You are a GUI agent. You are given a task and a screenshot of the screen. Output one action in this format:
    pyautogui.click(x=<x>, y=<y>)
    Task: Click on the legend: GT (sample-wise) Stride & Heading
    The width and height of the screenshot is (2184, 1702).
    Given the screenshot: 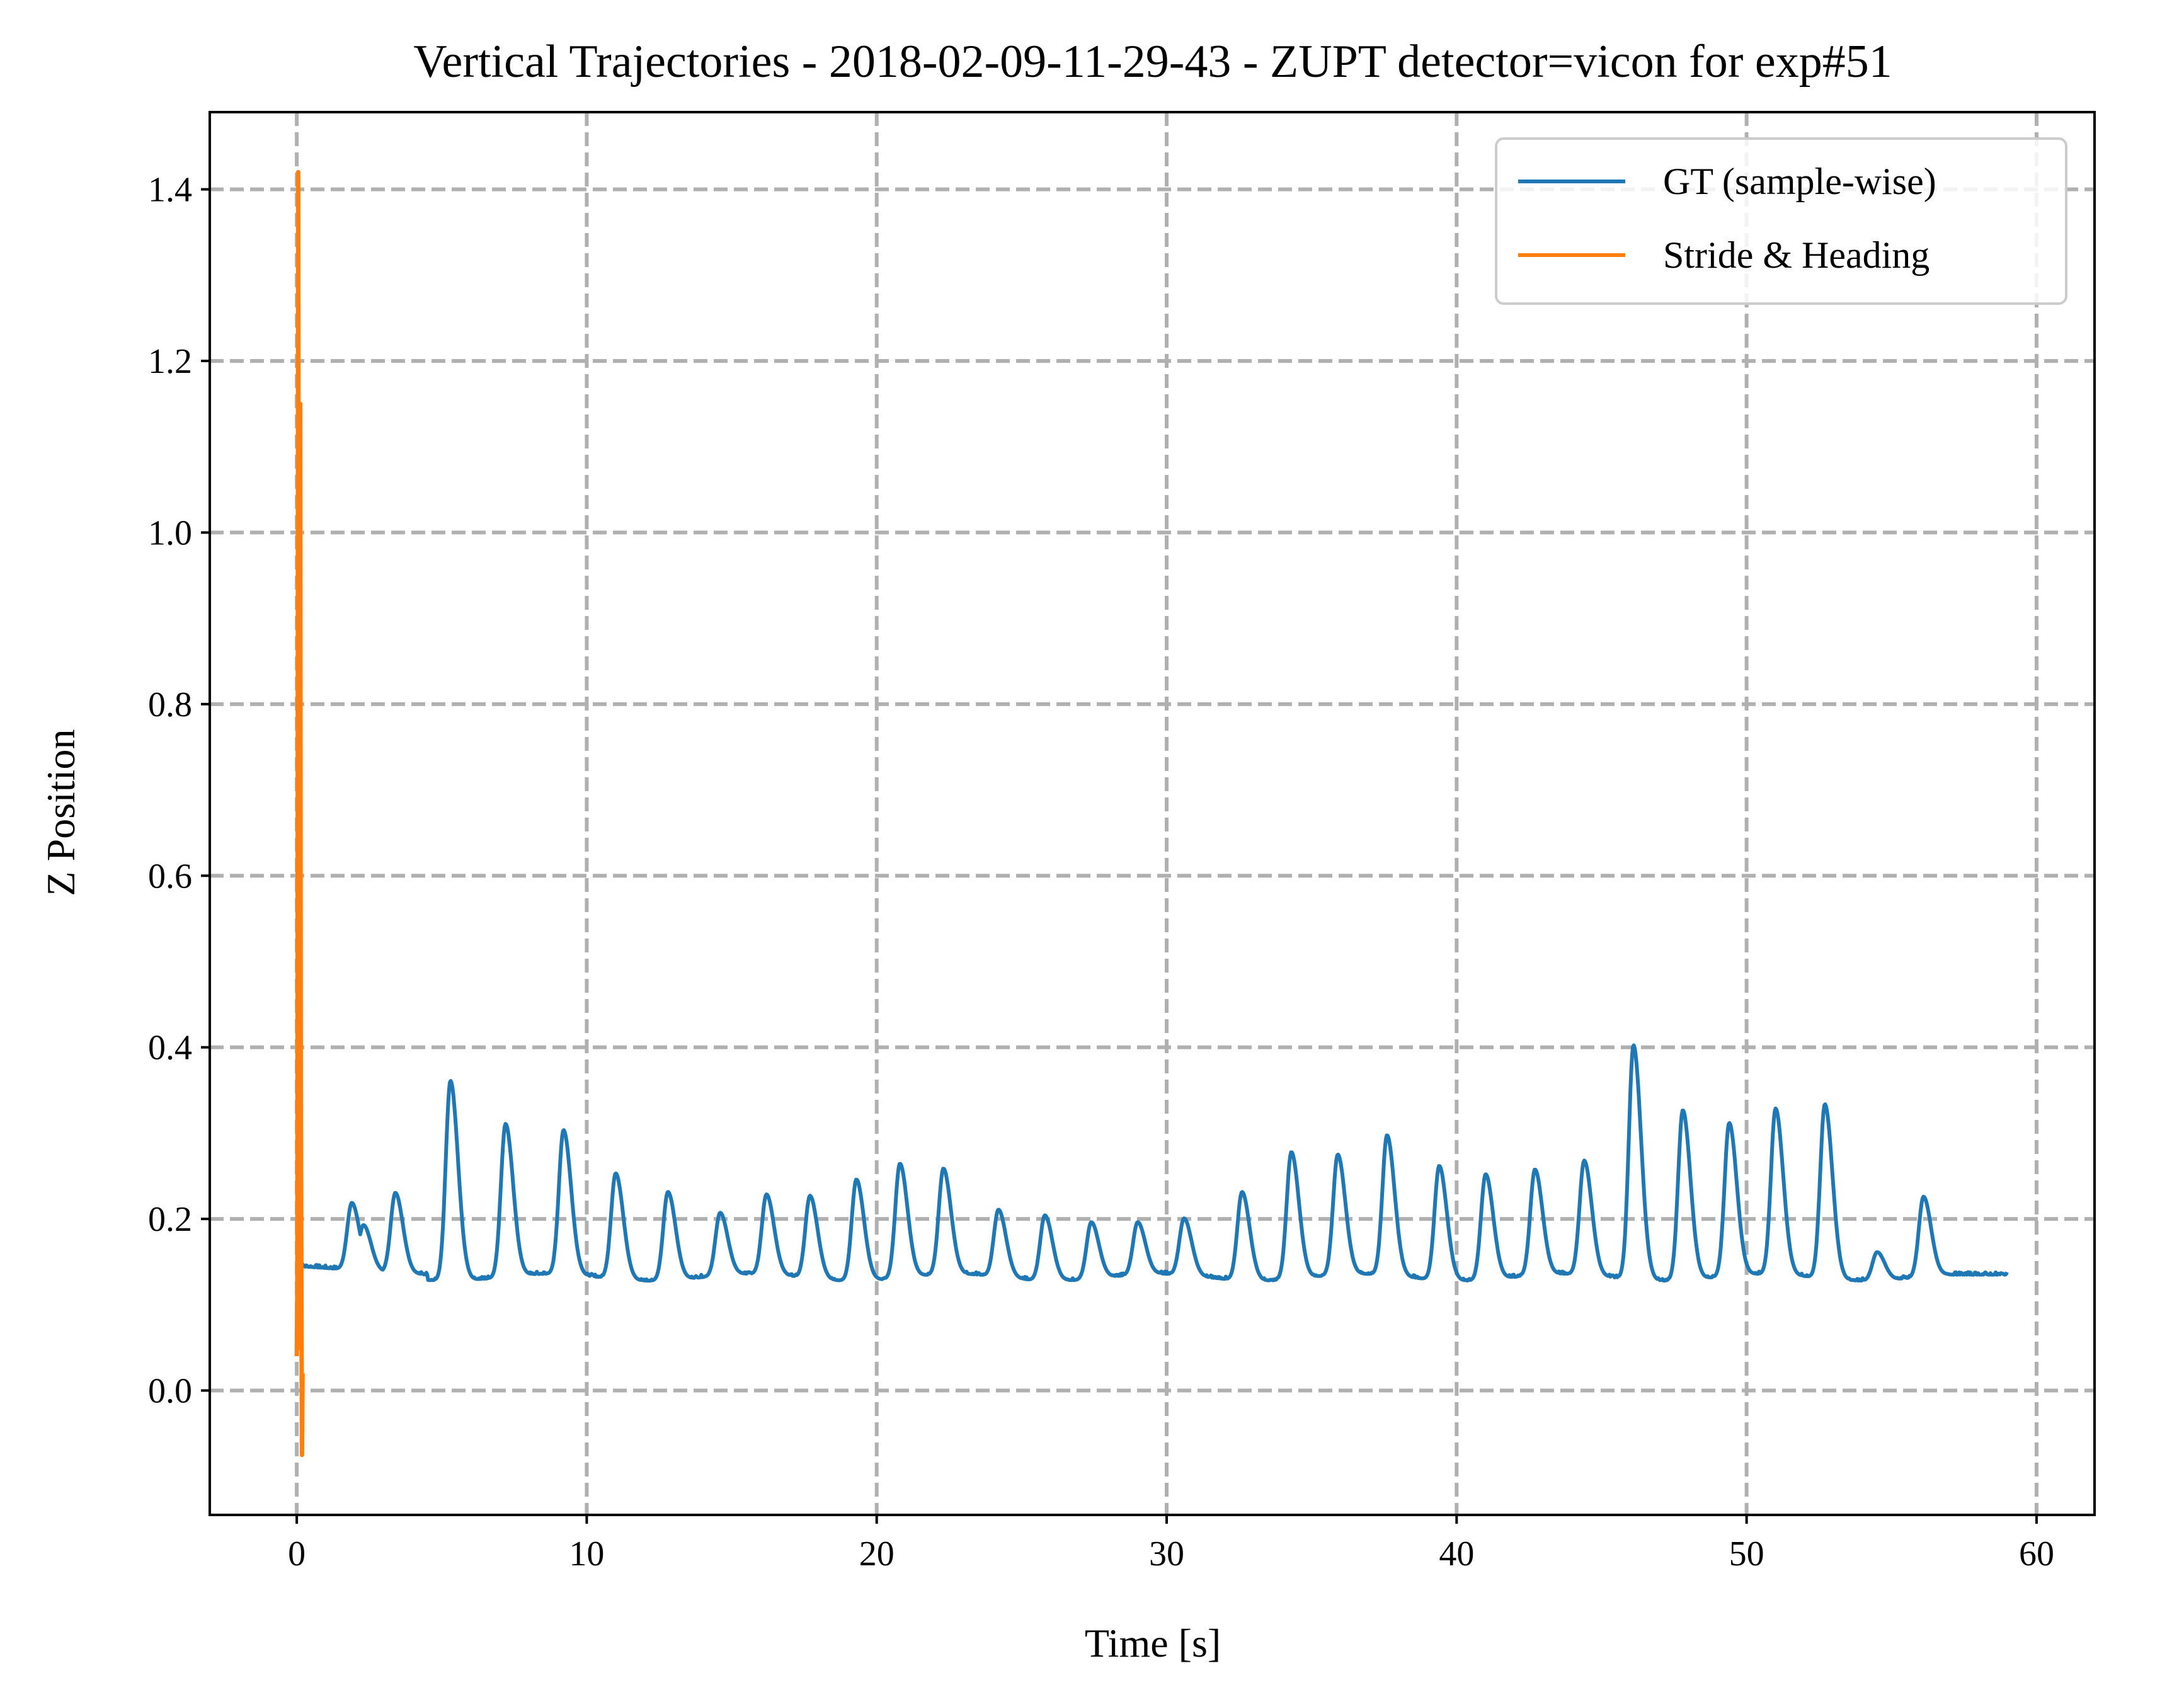 What is the action you would take?
    pyautogui.click(x=1781, y=221)
    